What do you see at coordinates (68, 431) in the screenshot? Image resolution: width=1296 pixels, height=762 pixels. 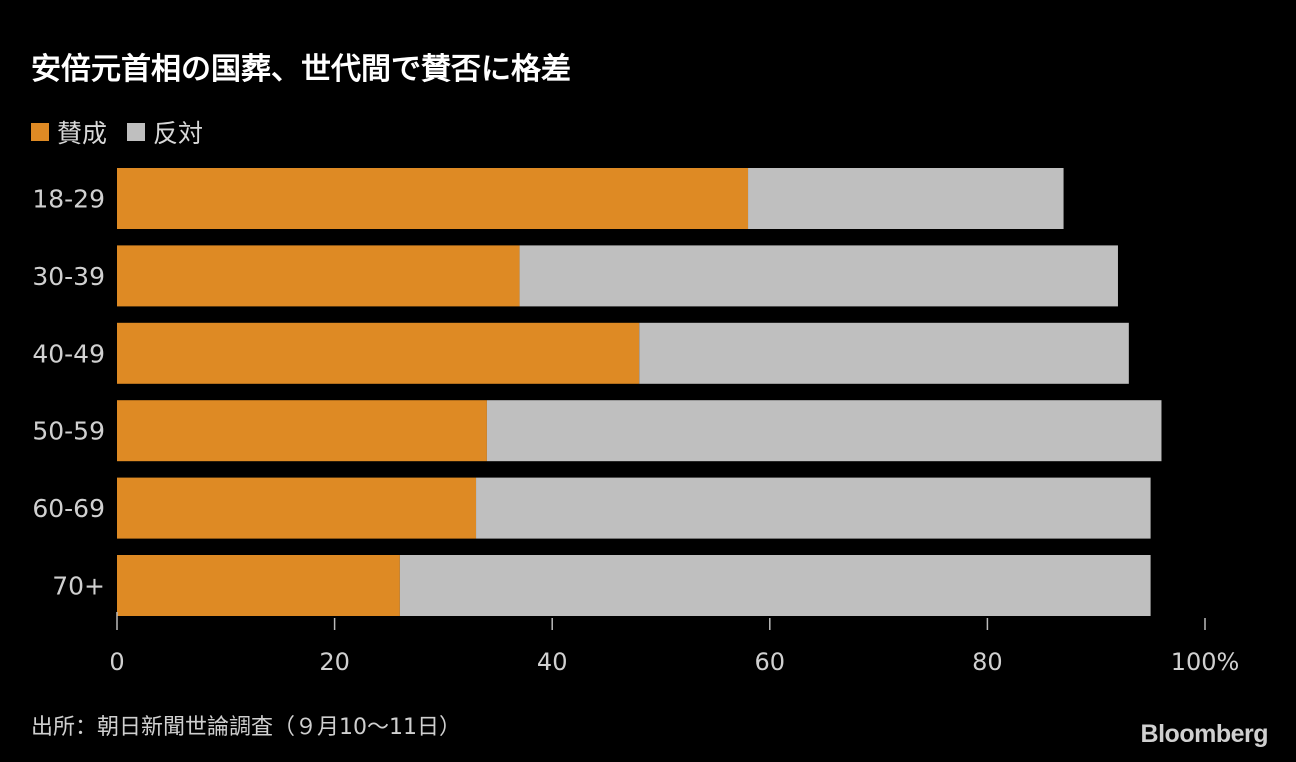 I see `category-label-50-59: 50-59` at bounding box center [68, 431].